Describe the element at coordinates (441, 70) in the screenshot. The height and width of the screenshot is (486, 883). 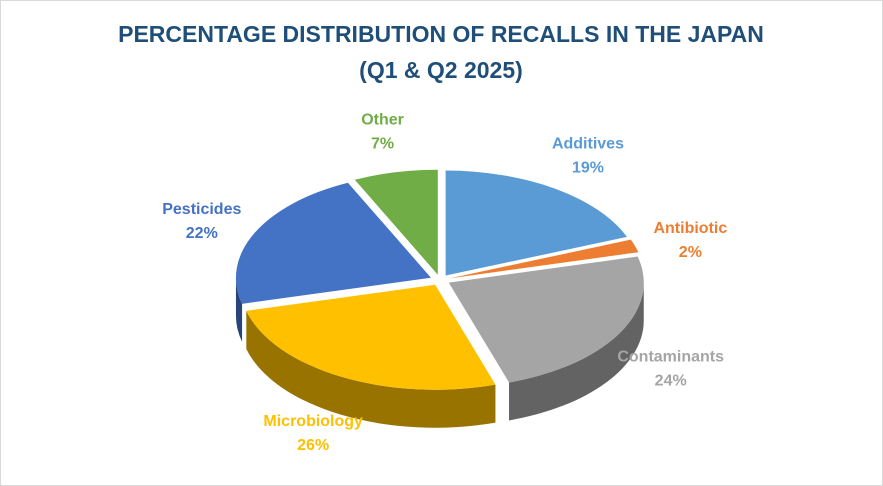
I see `chart-subtitle: (Q1 & Q2 2025)` at that location.